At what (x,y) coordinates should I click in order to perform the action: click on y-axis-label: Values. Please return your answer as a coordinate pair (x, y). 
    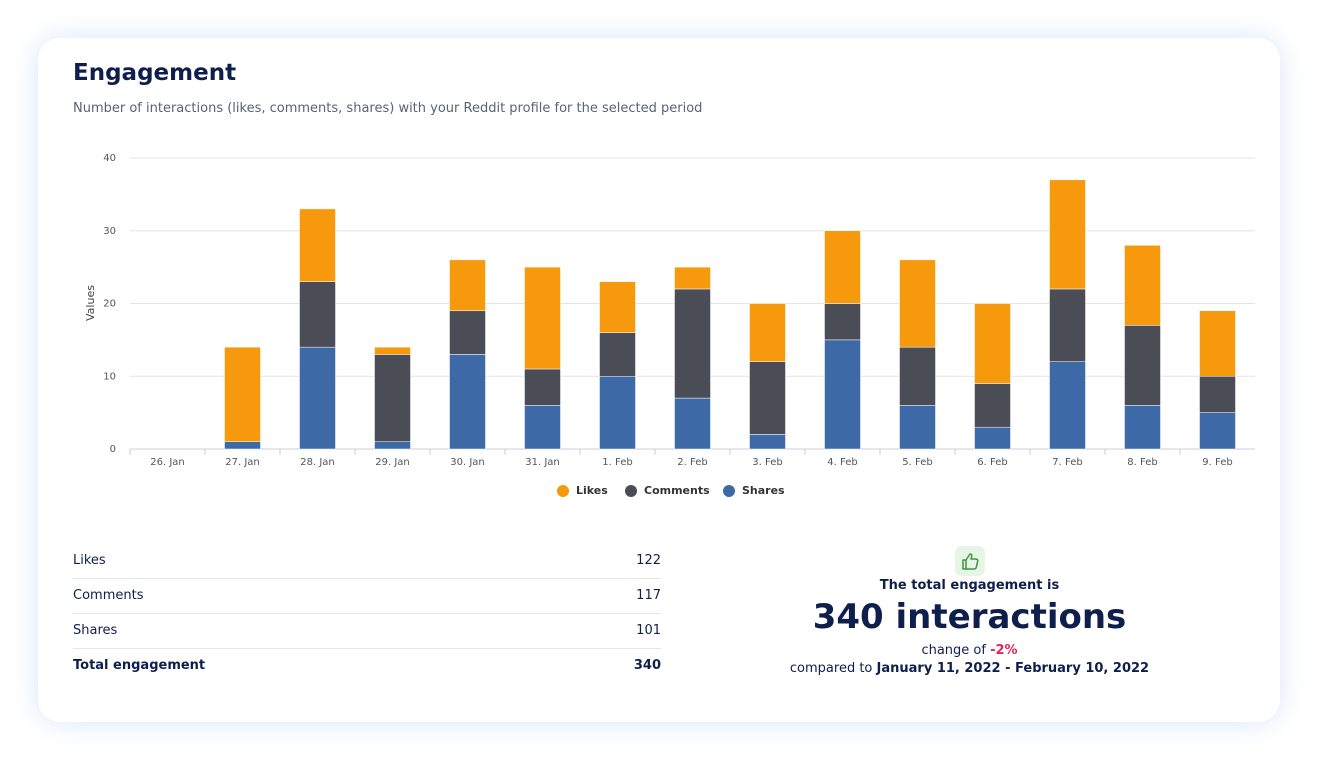
    Looking at the image, I should click on (90, 303).